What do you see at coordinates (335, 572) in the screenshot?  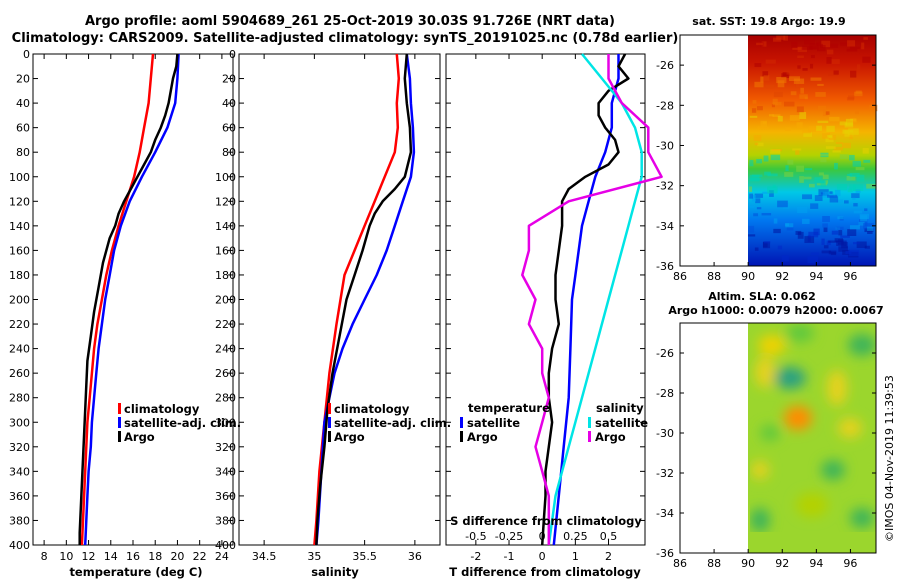 I see `salinity-axis-label: salinity` at bounding box center [335, 572].